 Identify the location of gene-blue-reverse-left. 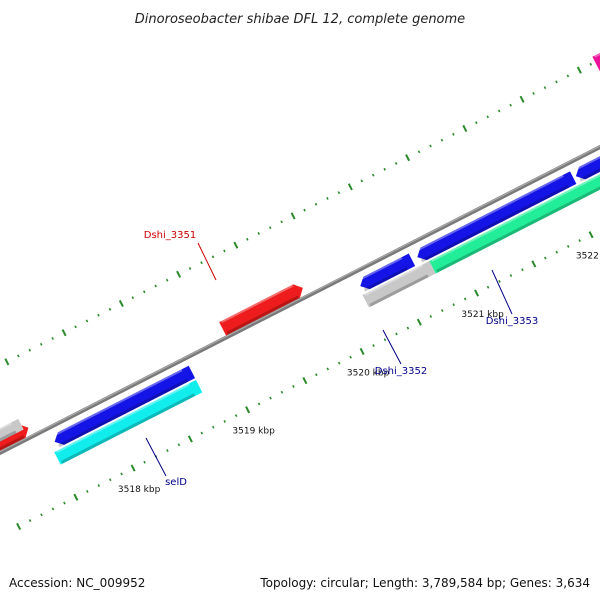
(124, 406).